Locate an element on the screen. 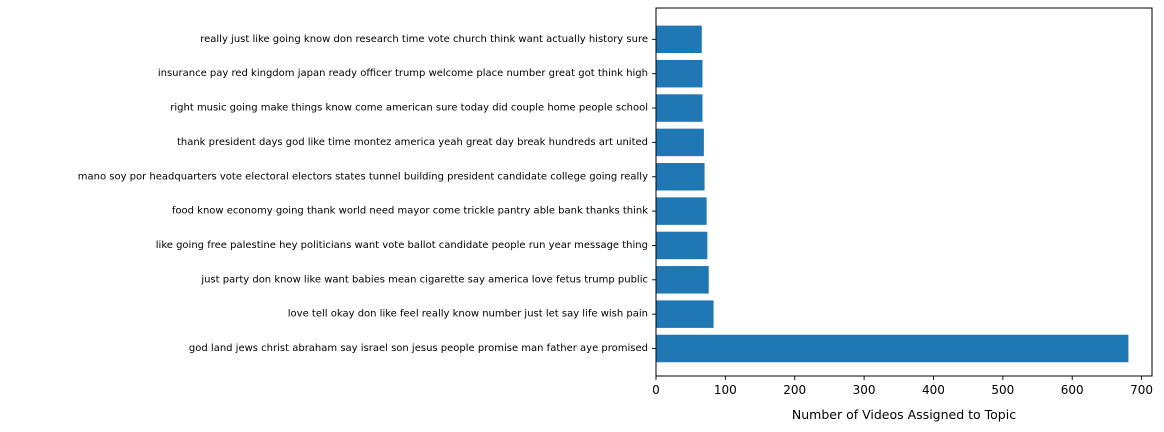 This screenshot has width=1164, height=432. x-tick-label: 400 is located at coordinates (933, 390).